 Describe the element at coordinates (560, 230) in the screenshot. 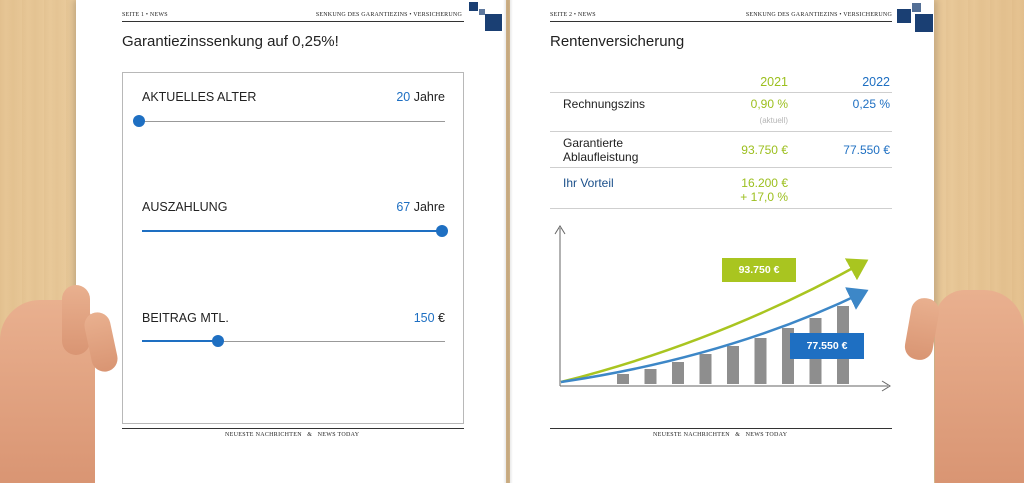

I see `y-axis-arrow` at that location.